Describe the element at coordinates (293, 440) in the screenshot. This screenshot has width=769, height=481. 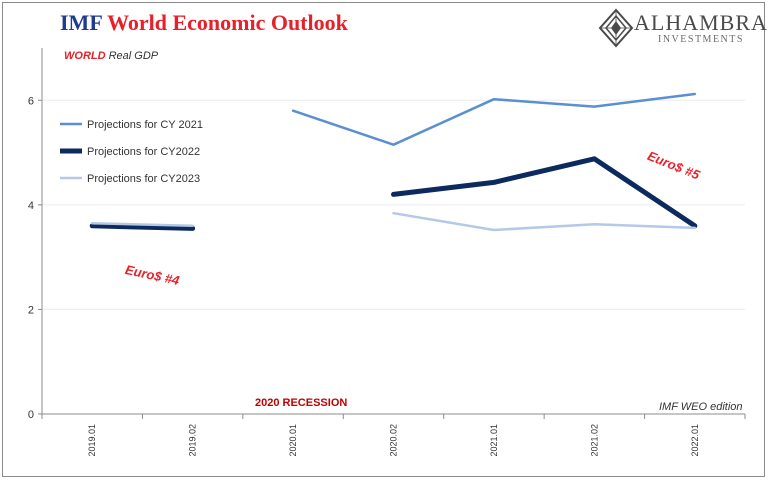
I see `x-tick-label: 2020.01` at that location.